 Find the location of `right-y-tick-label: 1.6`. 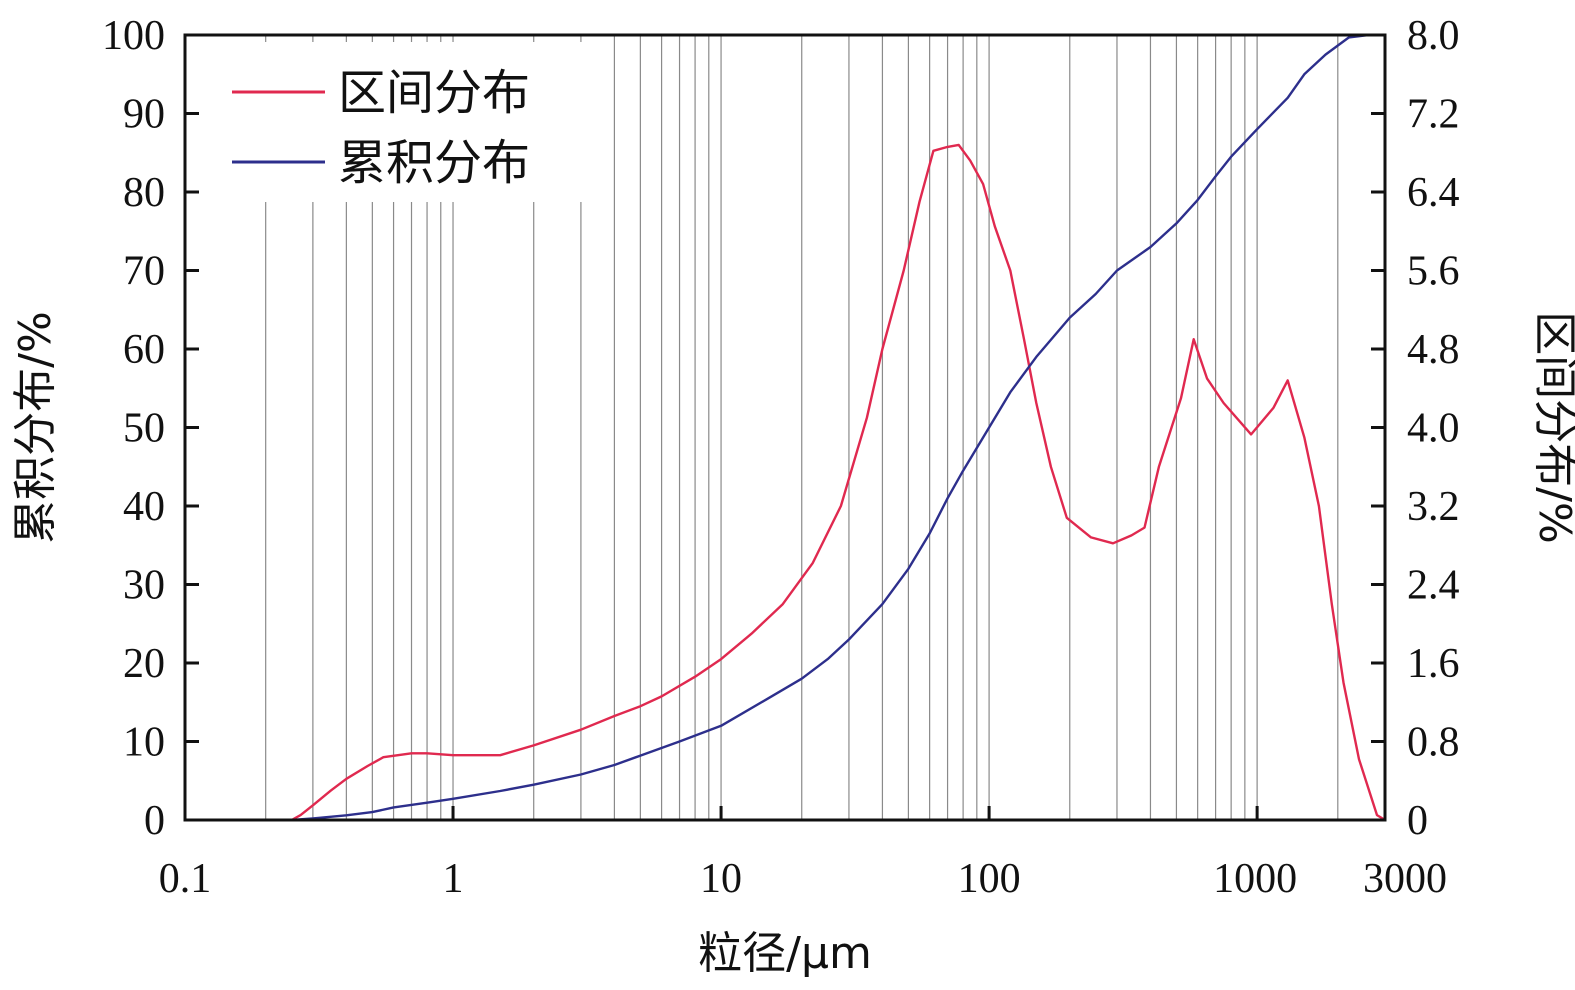

right-y-tick-label: 1.6 is located at coordinates (1433, 664).